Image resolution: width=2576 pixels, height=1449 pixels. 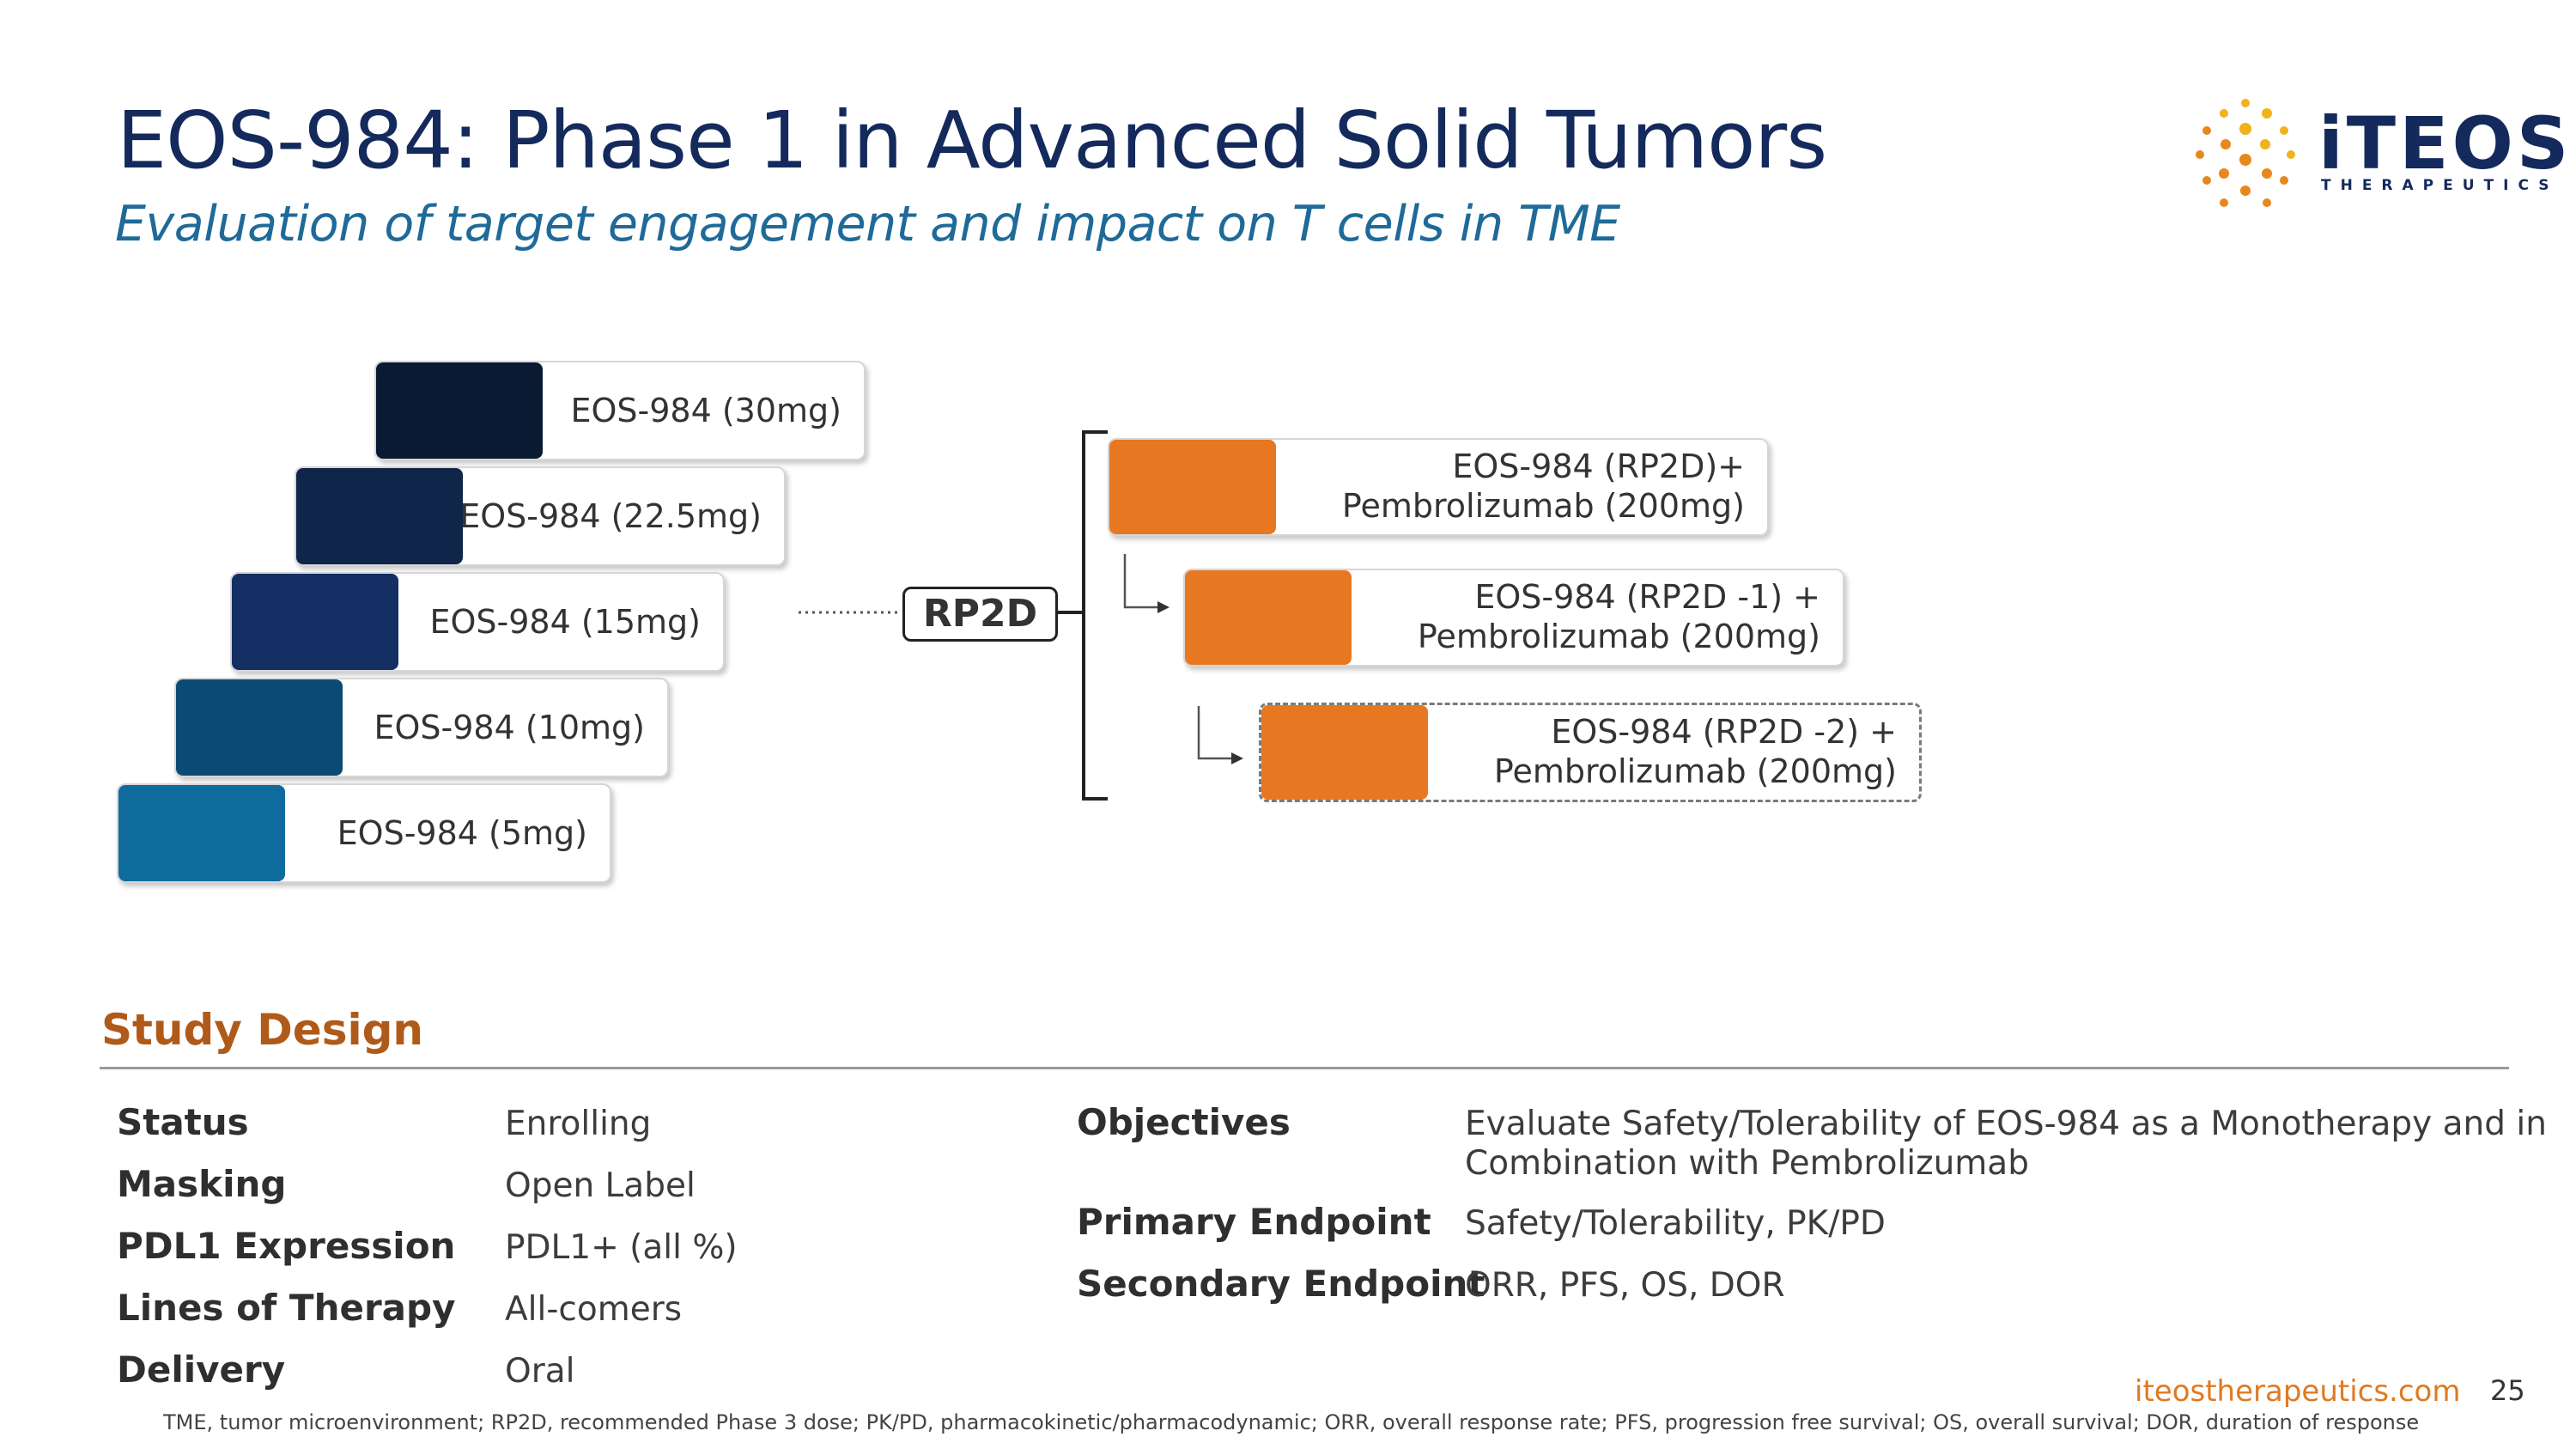 I want to click on study-design-divider, so click(x=1305, y=1068).